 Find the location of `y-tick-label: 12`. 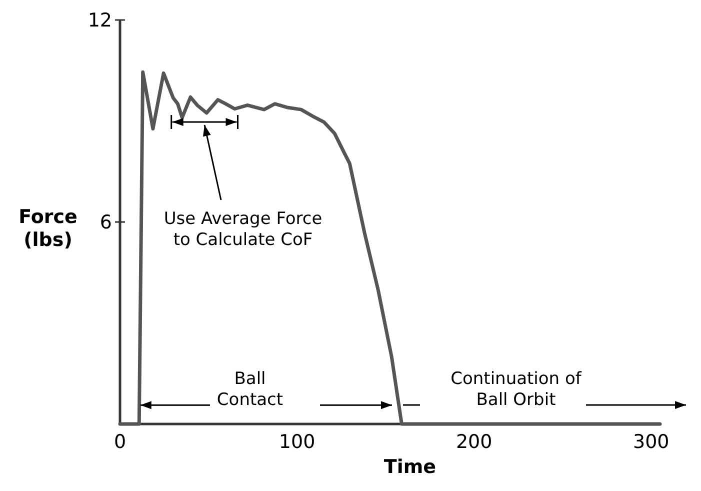

y-tick-label: 12 is located at coordinates (100, 21).